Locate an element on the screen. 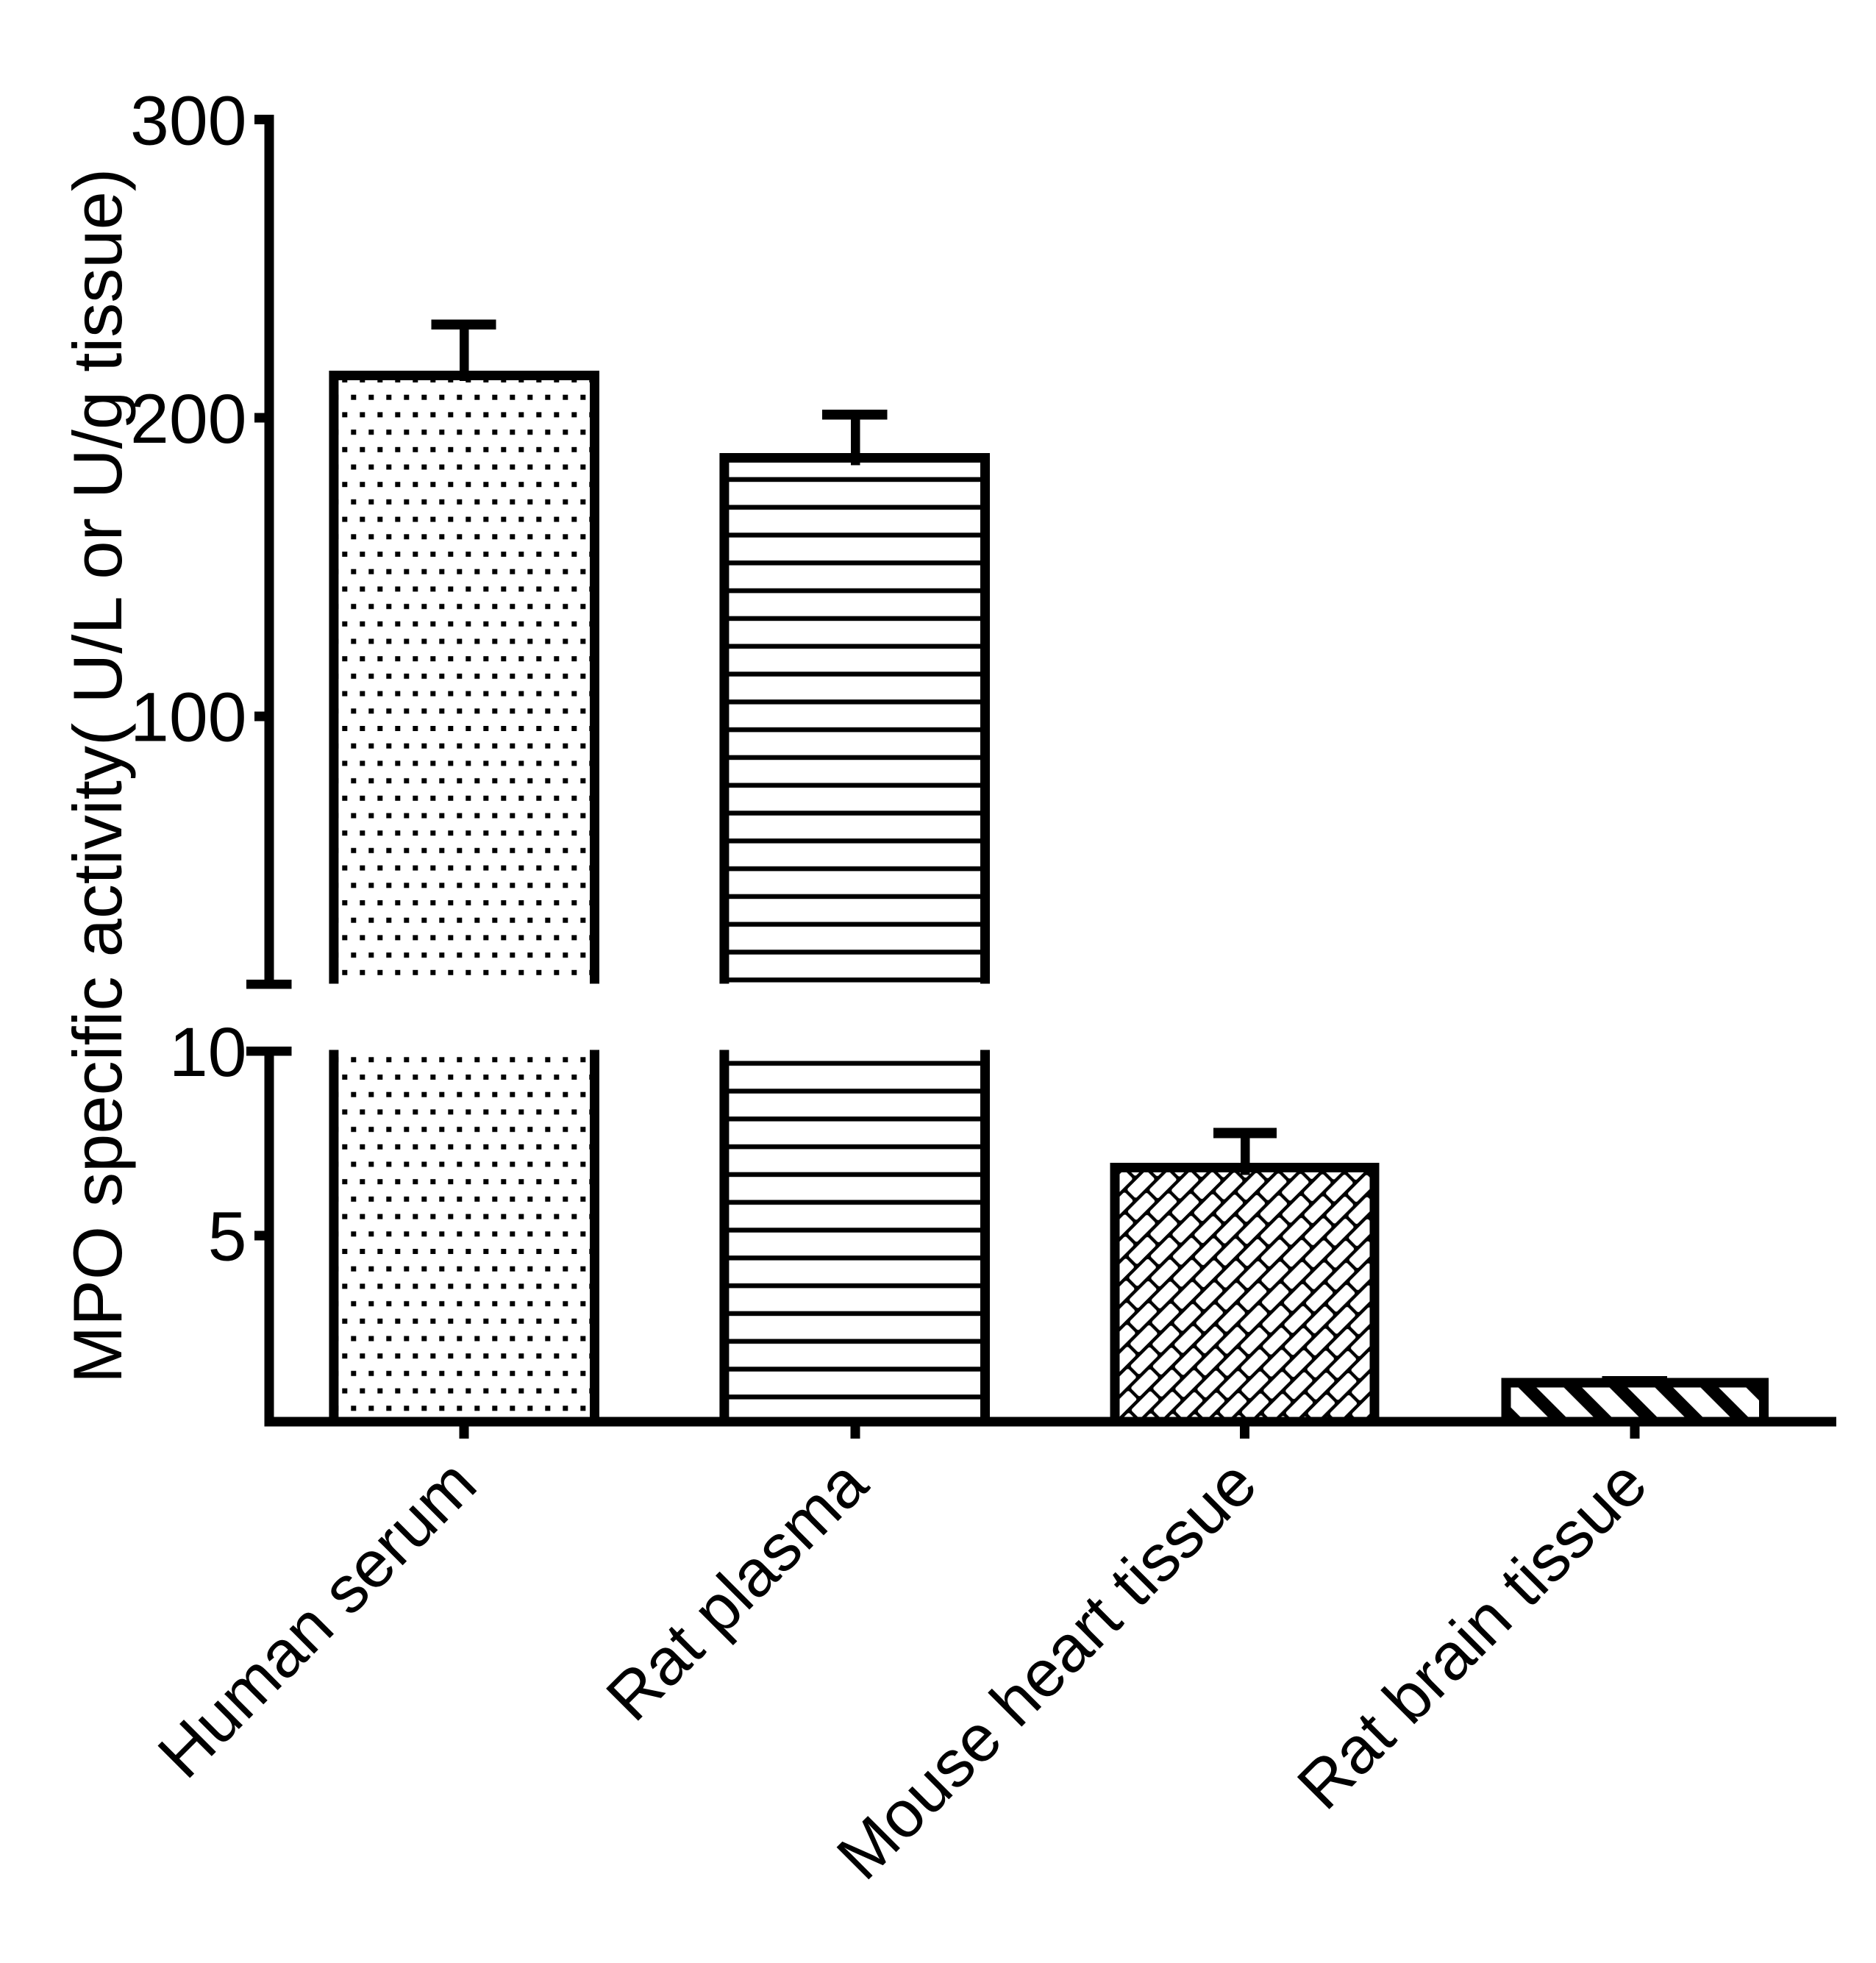 The width and height of the screenshot is (1876, 1963). svg-text: 300 is located at coordinates (188, 121).